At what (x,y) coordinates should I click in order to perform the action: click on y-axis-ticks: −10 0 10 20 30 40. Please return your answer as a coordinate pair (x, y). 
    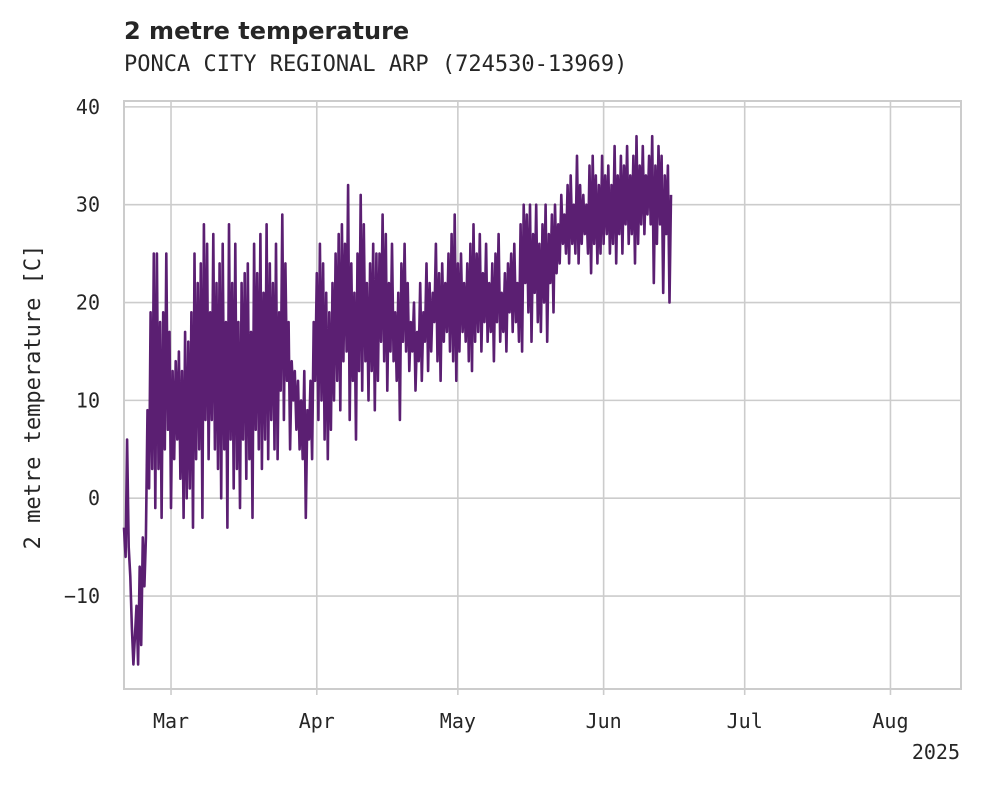
    Looking at the image, I should click on (82, 351).